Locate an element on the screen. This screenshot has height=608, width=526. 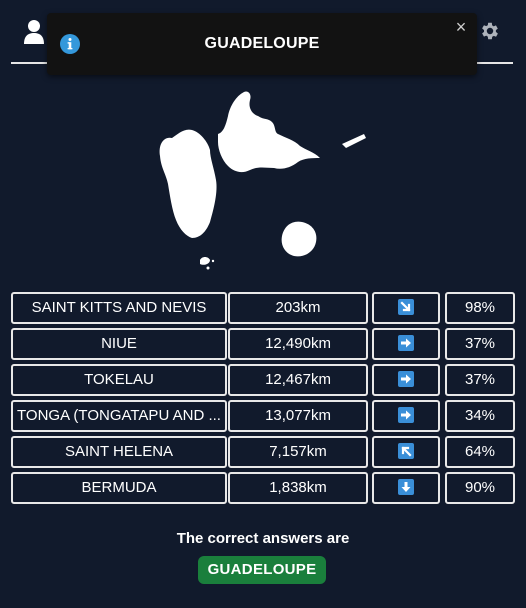
guess-row: NIUE 12,490km 37% is located at coordinates (263, 344).